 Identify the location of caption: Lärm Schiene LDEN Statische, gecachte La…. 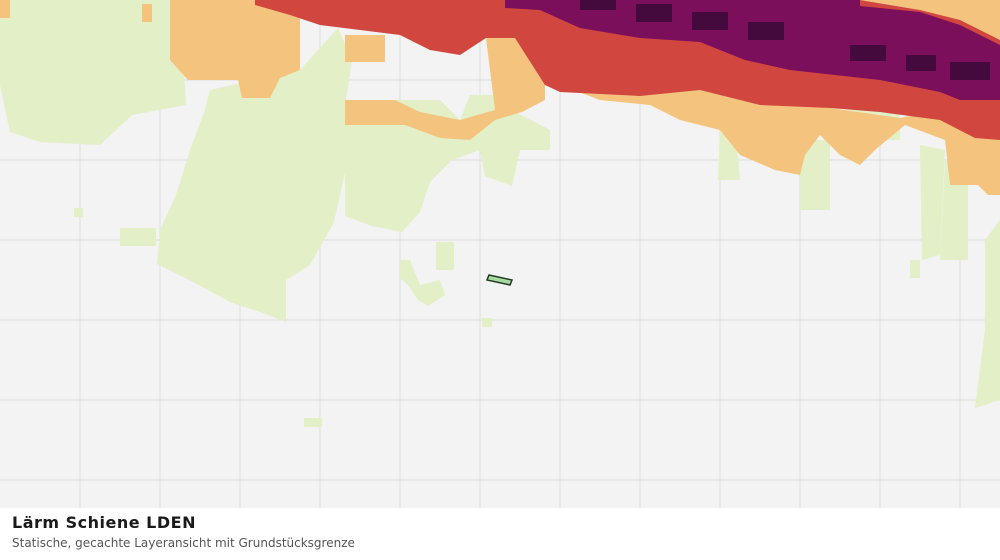
(500, 534).